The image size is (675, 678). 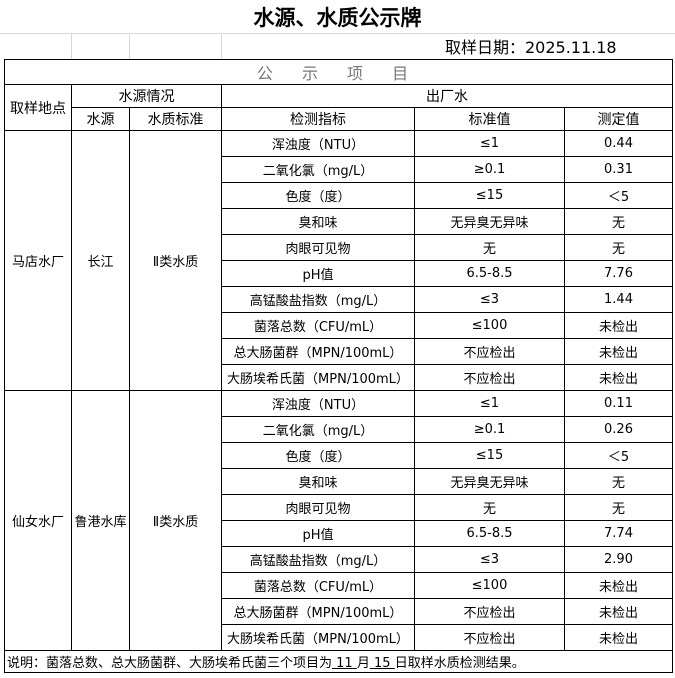 What do you see at coordinates (489, 119) in the screenshot?
I see `header-standard: 标准值` at bounding box center [489, 119].